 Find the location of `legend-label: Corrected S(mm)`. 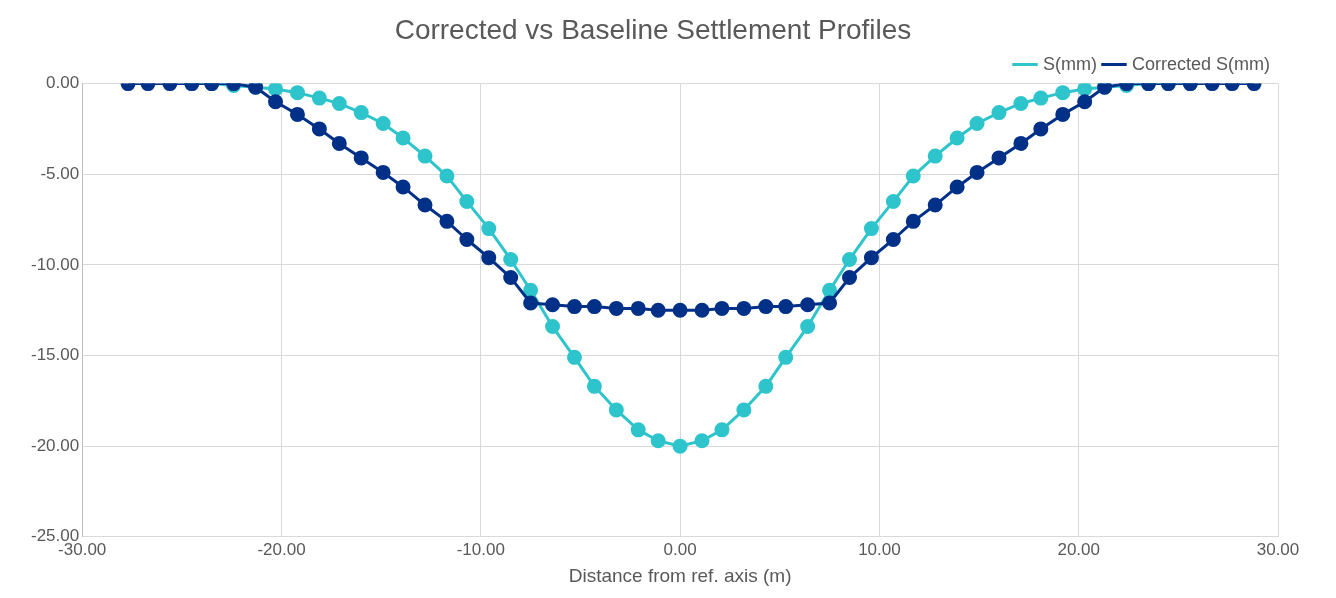

legend-label: Corrected S(mm) is located at coordinates (1200, 63).